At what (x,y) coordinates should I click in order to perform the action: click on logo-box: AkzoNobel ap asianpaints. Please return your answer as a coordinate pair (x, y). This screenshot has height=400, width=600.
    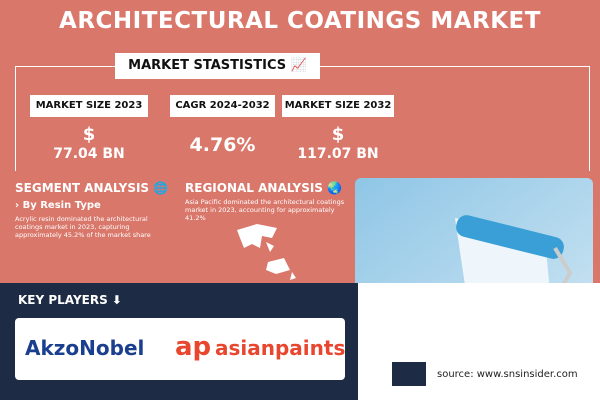
    Looking at the image, I should click on (180, 349).